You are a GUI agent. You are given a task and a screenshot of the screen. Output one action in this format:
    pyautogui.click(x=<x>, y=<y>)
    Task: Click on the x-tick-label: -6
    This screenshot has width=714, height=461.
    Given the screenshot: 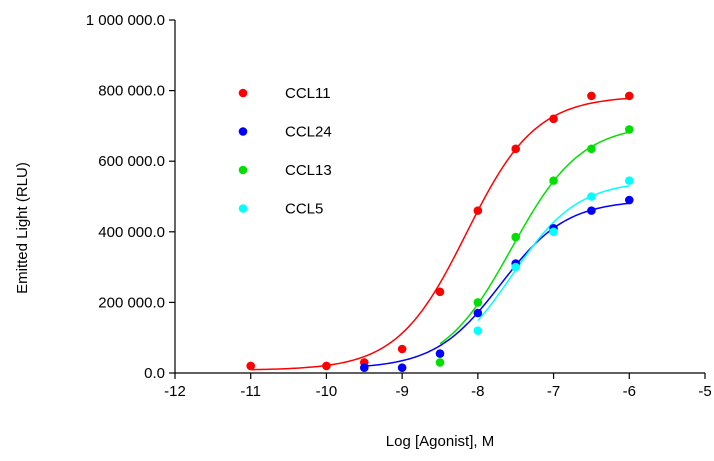 What is the action you would take?
    pyautogui.click(x=629, y=391)
    